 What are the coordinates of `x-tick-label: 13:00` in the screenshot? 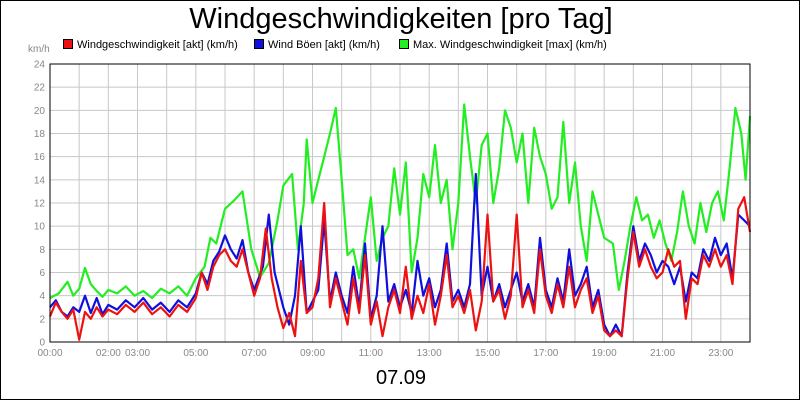 It's located at (429, 353).